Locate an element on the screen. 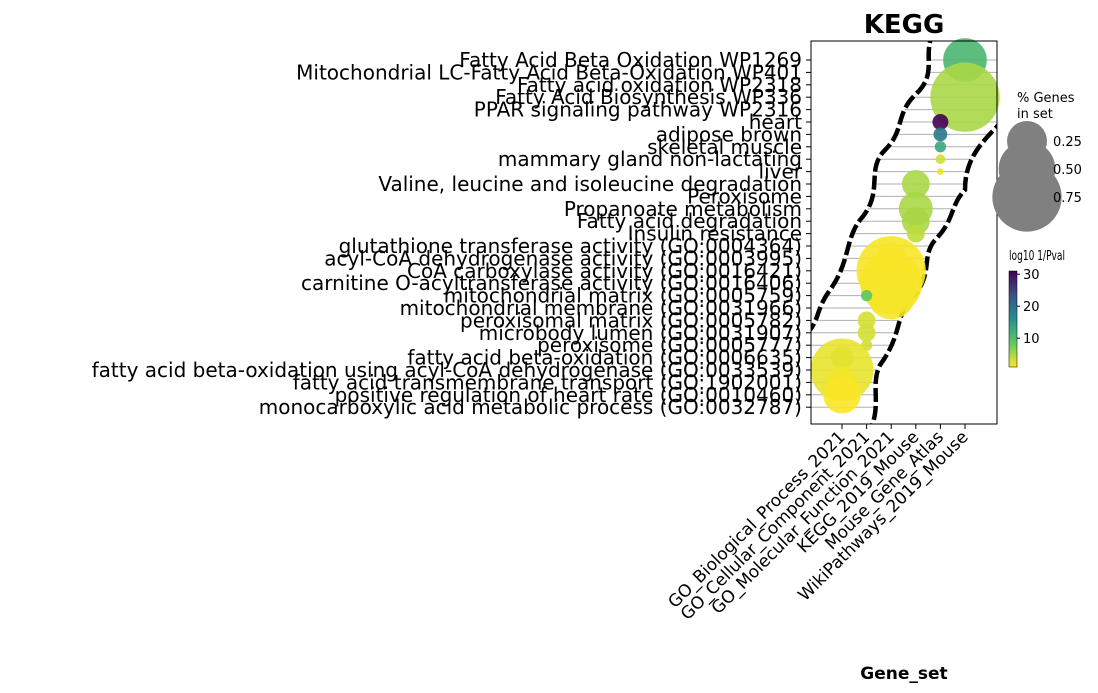  y-tick-label: PPAR signaling pathway WP2316 is located at coordinates (638, 110).